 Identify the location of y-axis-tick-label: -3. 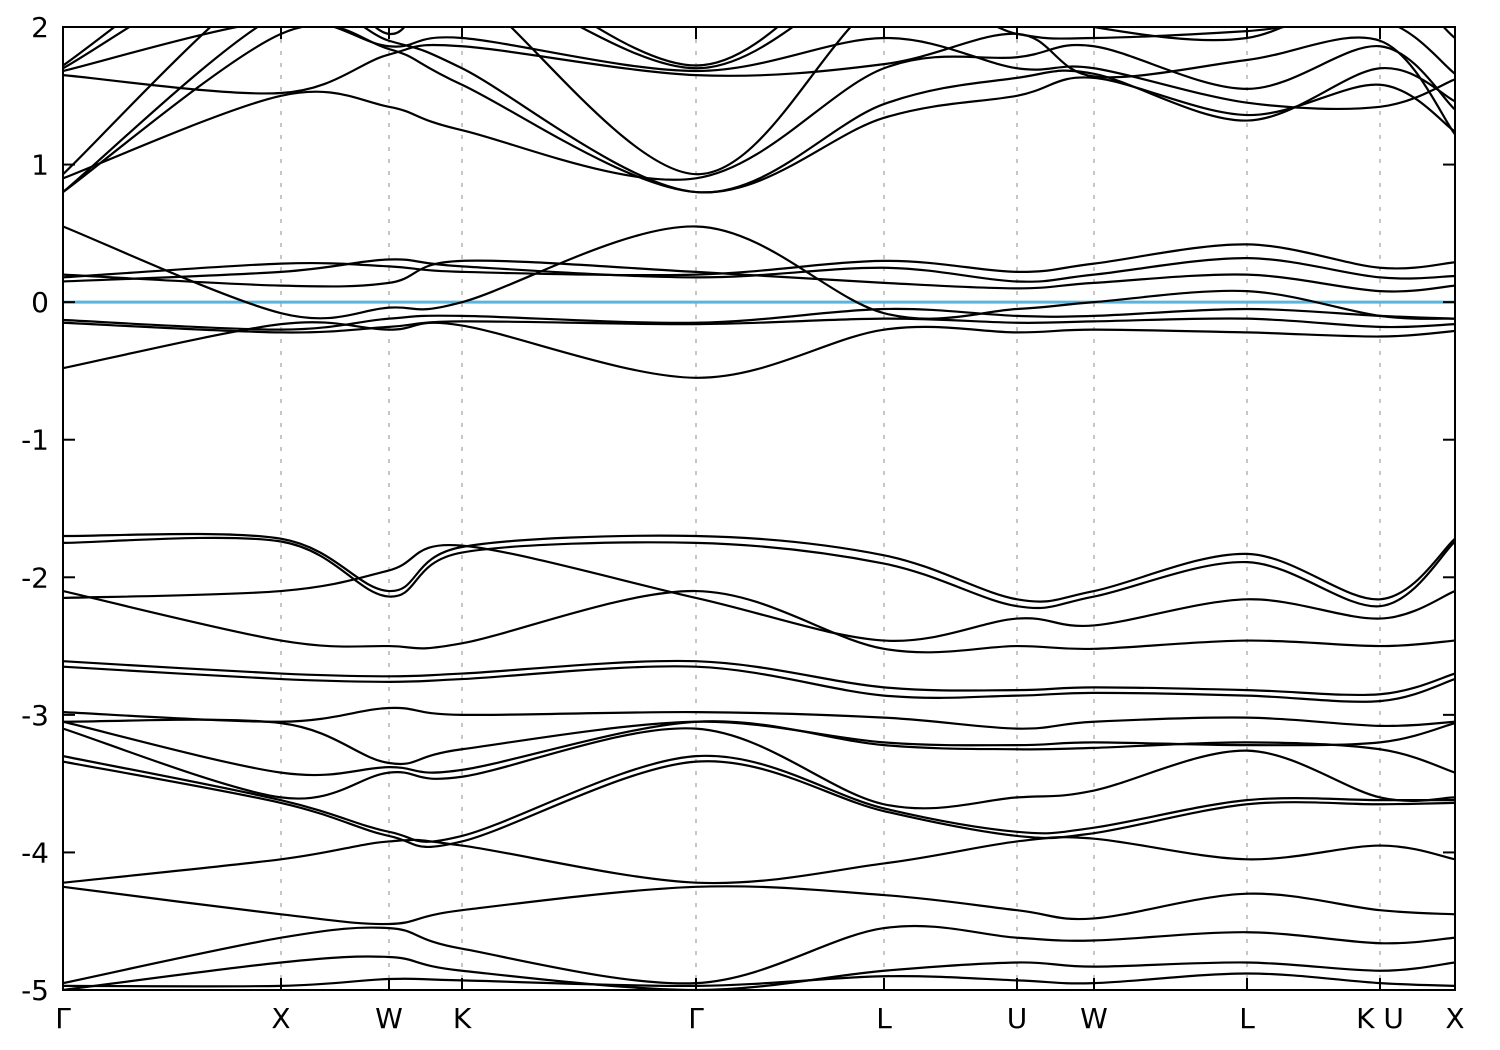
(35, 715).